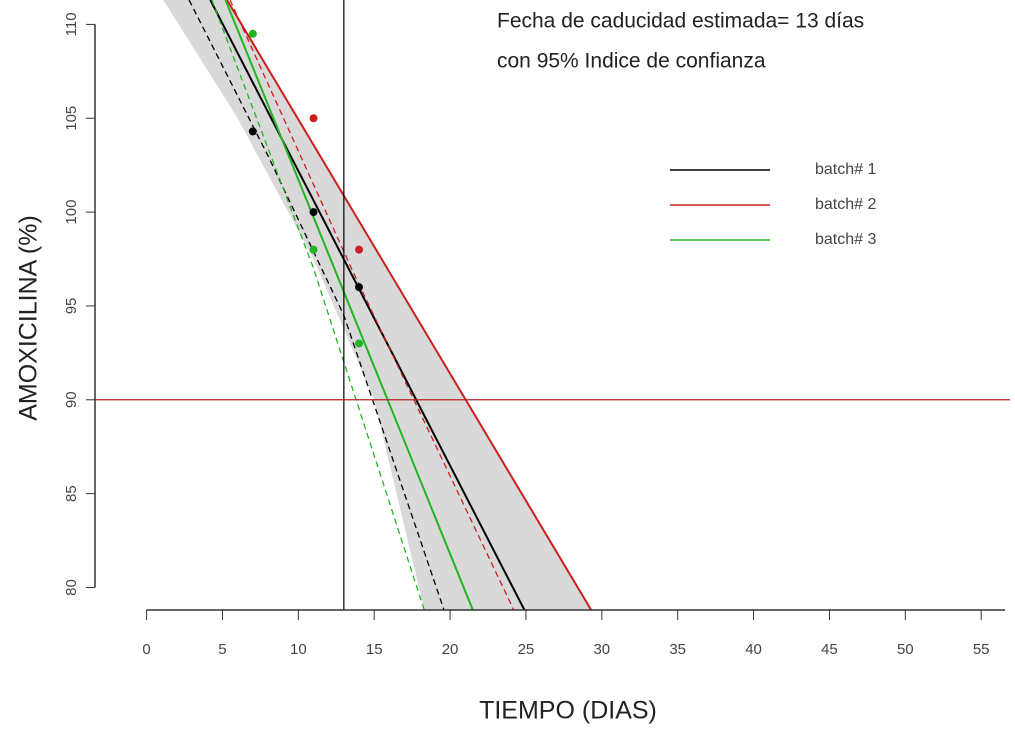 The height and width of the screenshot is (733, 1015). What do you see at coordinates (680, 21) in the screenshot?
I see `annotation: Fecha de caducidad estimada= 13 días` at bounding box center [680, 21].